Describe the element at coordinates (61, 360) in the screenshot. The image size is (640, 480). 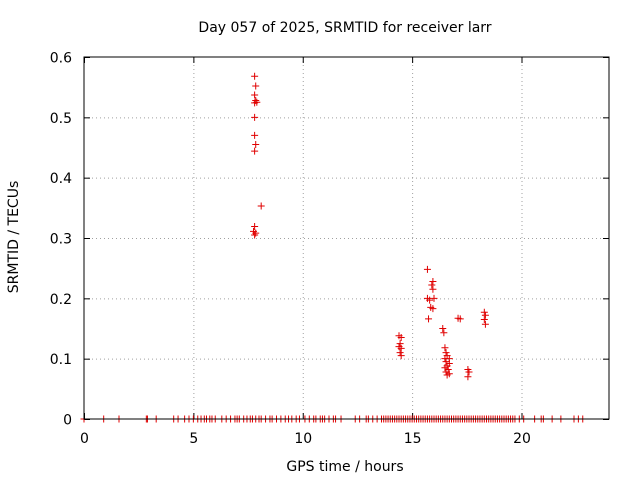
I see `y-tick-label: 0.1` at that location.